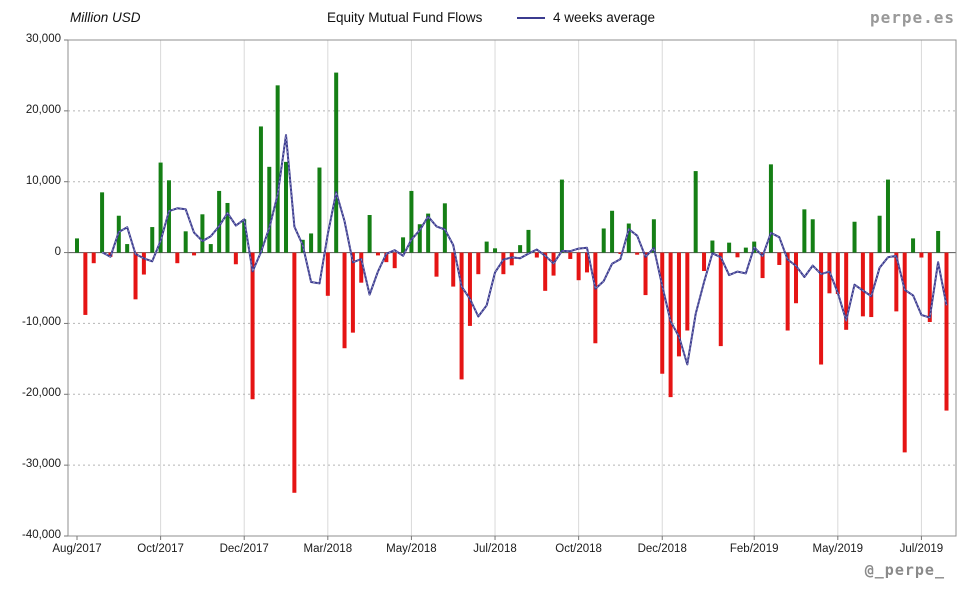 The image size is (980, 600). What do you see at coordinates (41, 393) in the screenshot?
I see `y-axis-label: -20,000` at bounding box center [41, 393].